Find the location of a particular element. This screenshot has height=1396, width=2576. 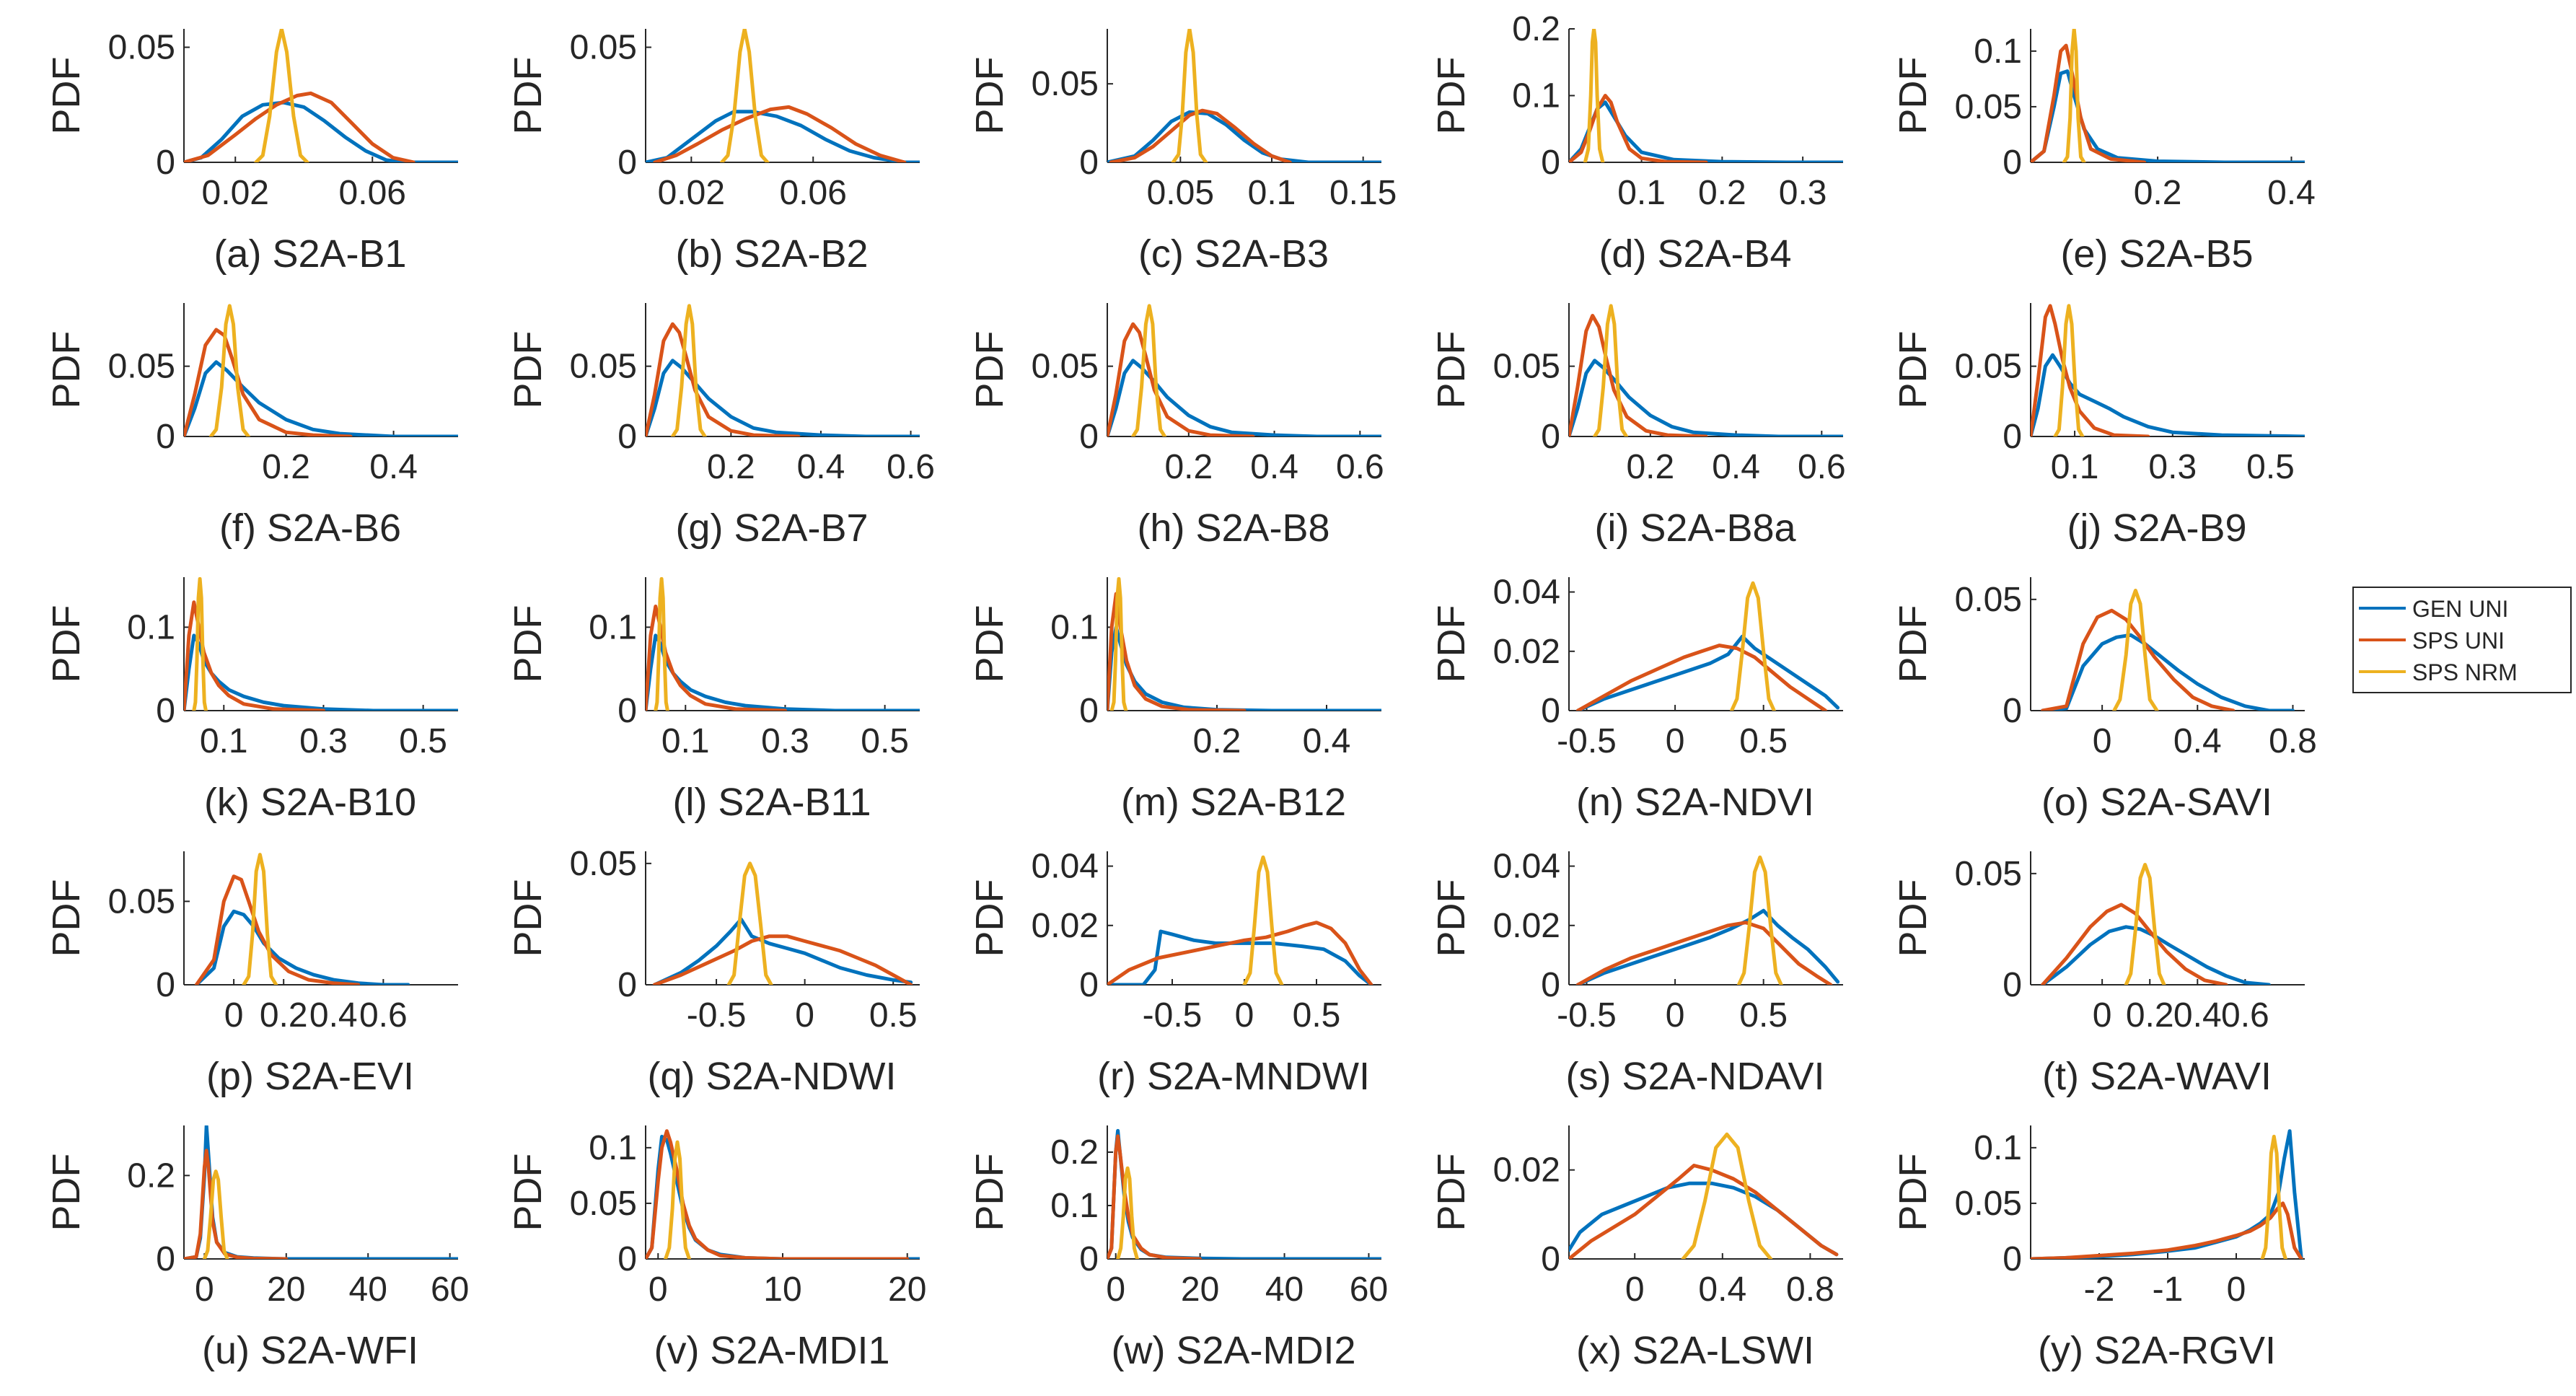

x-tick-label: 0.3 is located at coordinates (1803, 193).